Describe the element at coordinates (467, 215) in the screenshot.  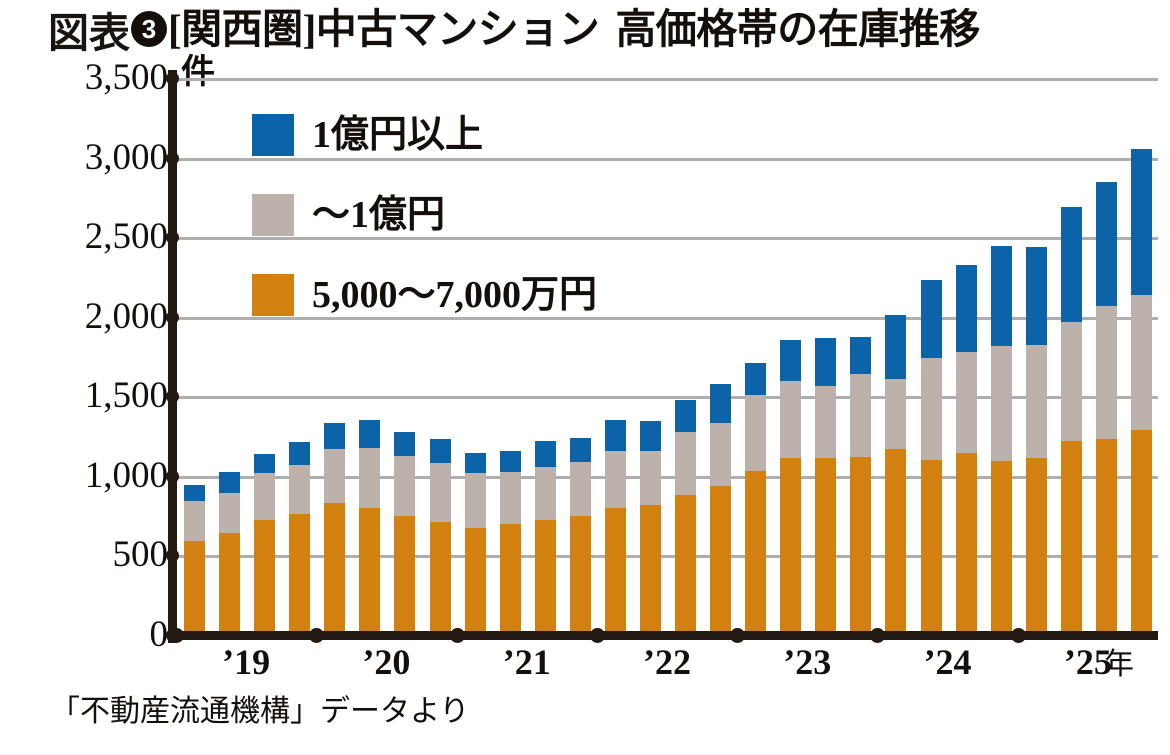
I see `legend-item-mid: 〜1億円` at that location.